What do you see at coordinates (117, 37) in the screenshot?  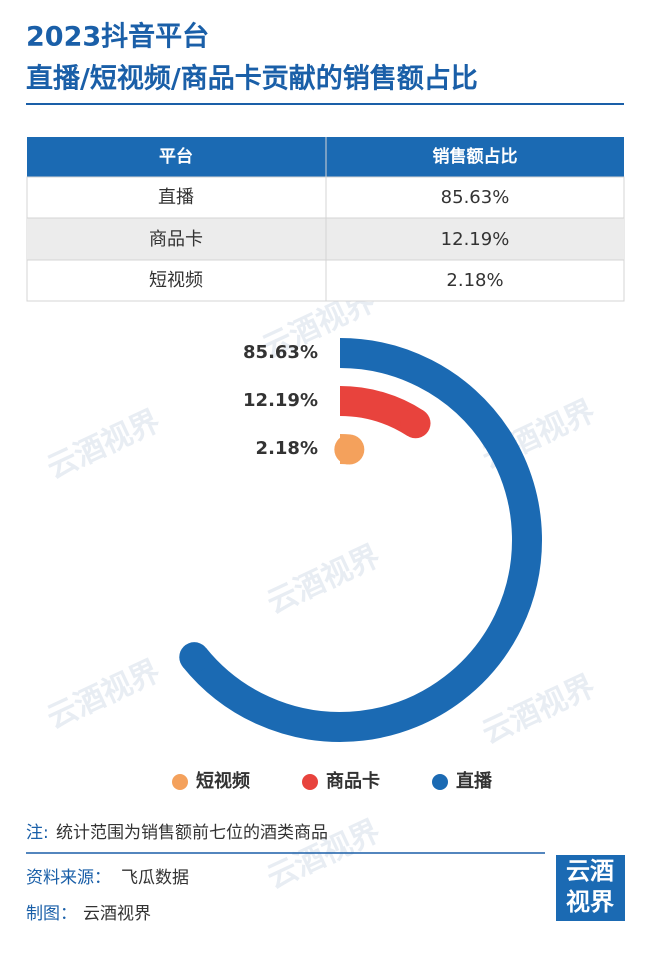 I see `title: 2023抖音平台` at bounding box center [117, 37].